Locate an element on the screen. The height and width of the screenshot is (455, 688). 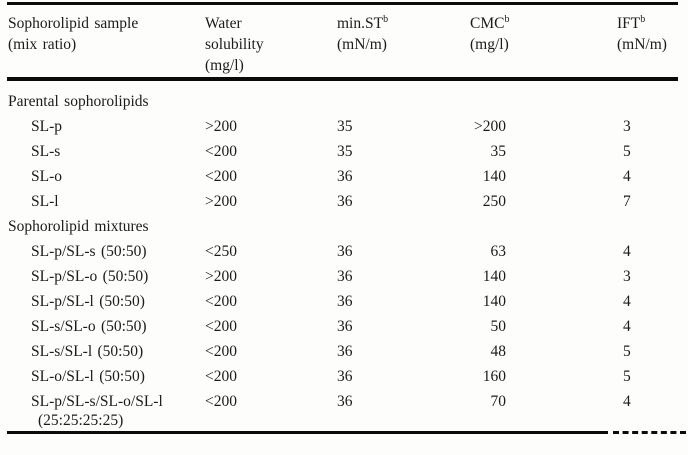
section-title: Sophorolipid mixtures is located at coordinates (78, 226).